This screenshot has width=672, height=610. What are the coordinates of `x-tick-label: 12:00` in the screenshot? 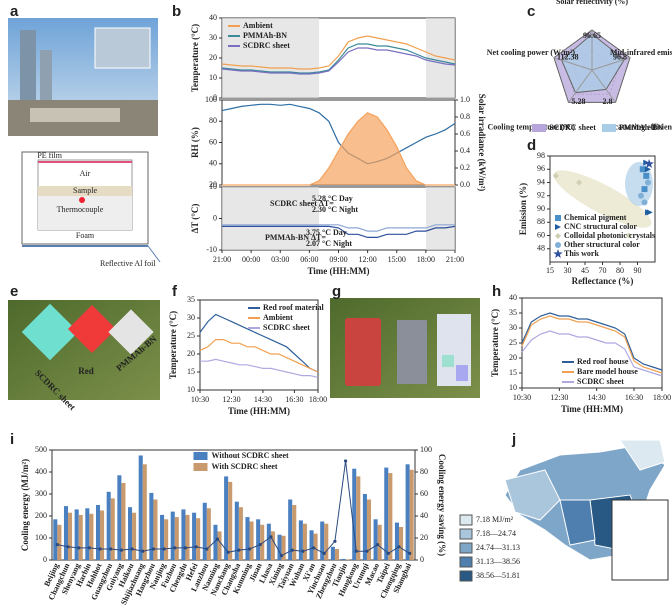 It's located at (368, 259).